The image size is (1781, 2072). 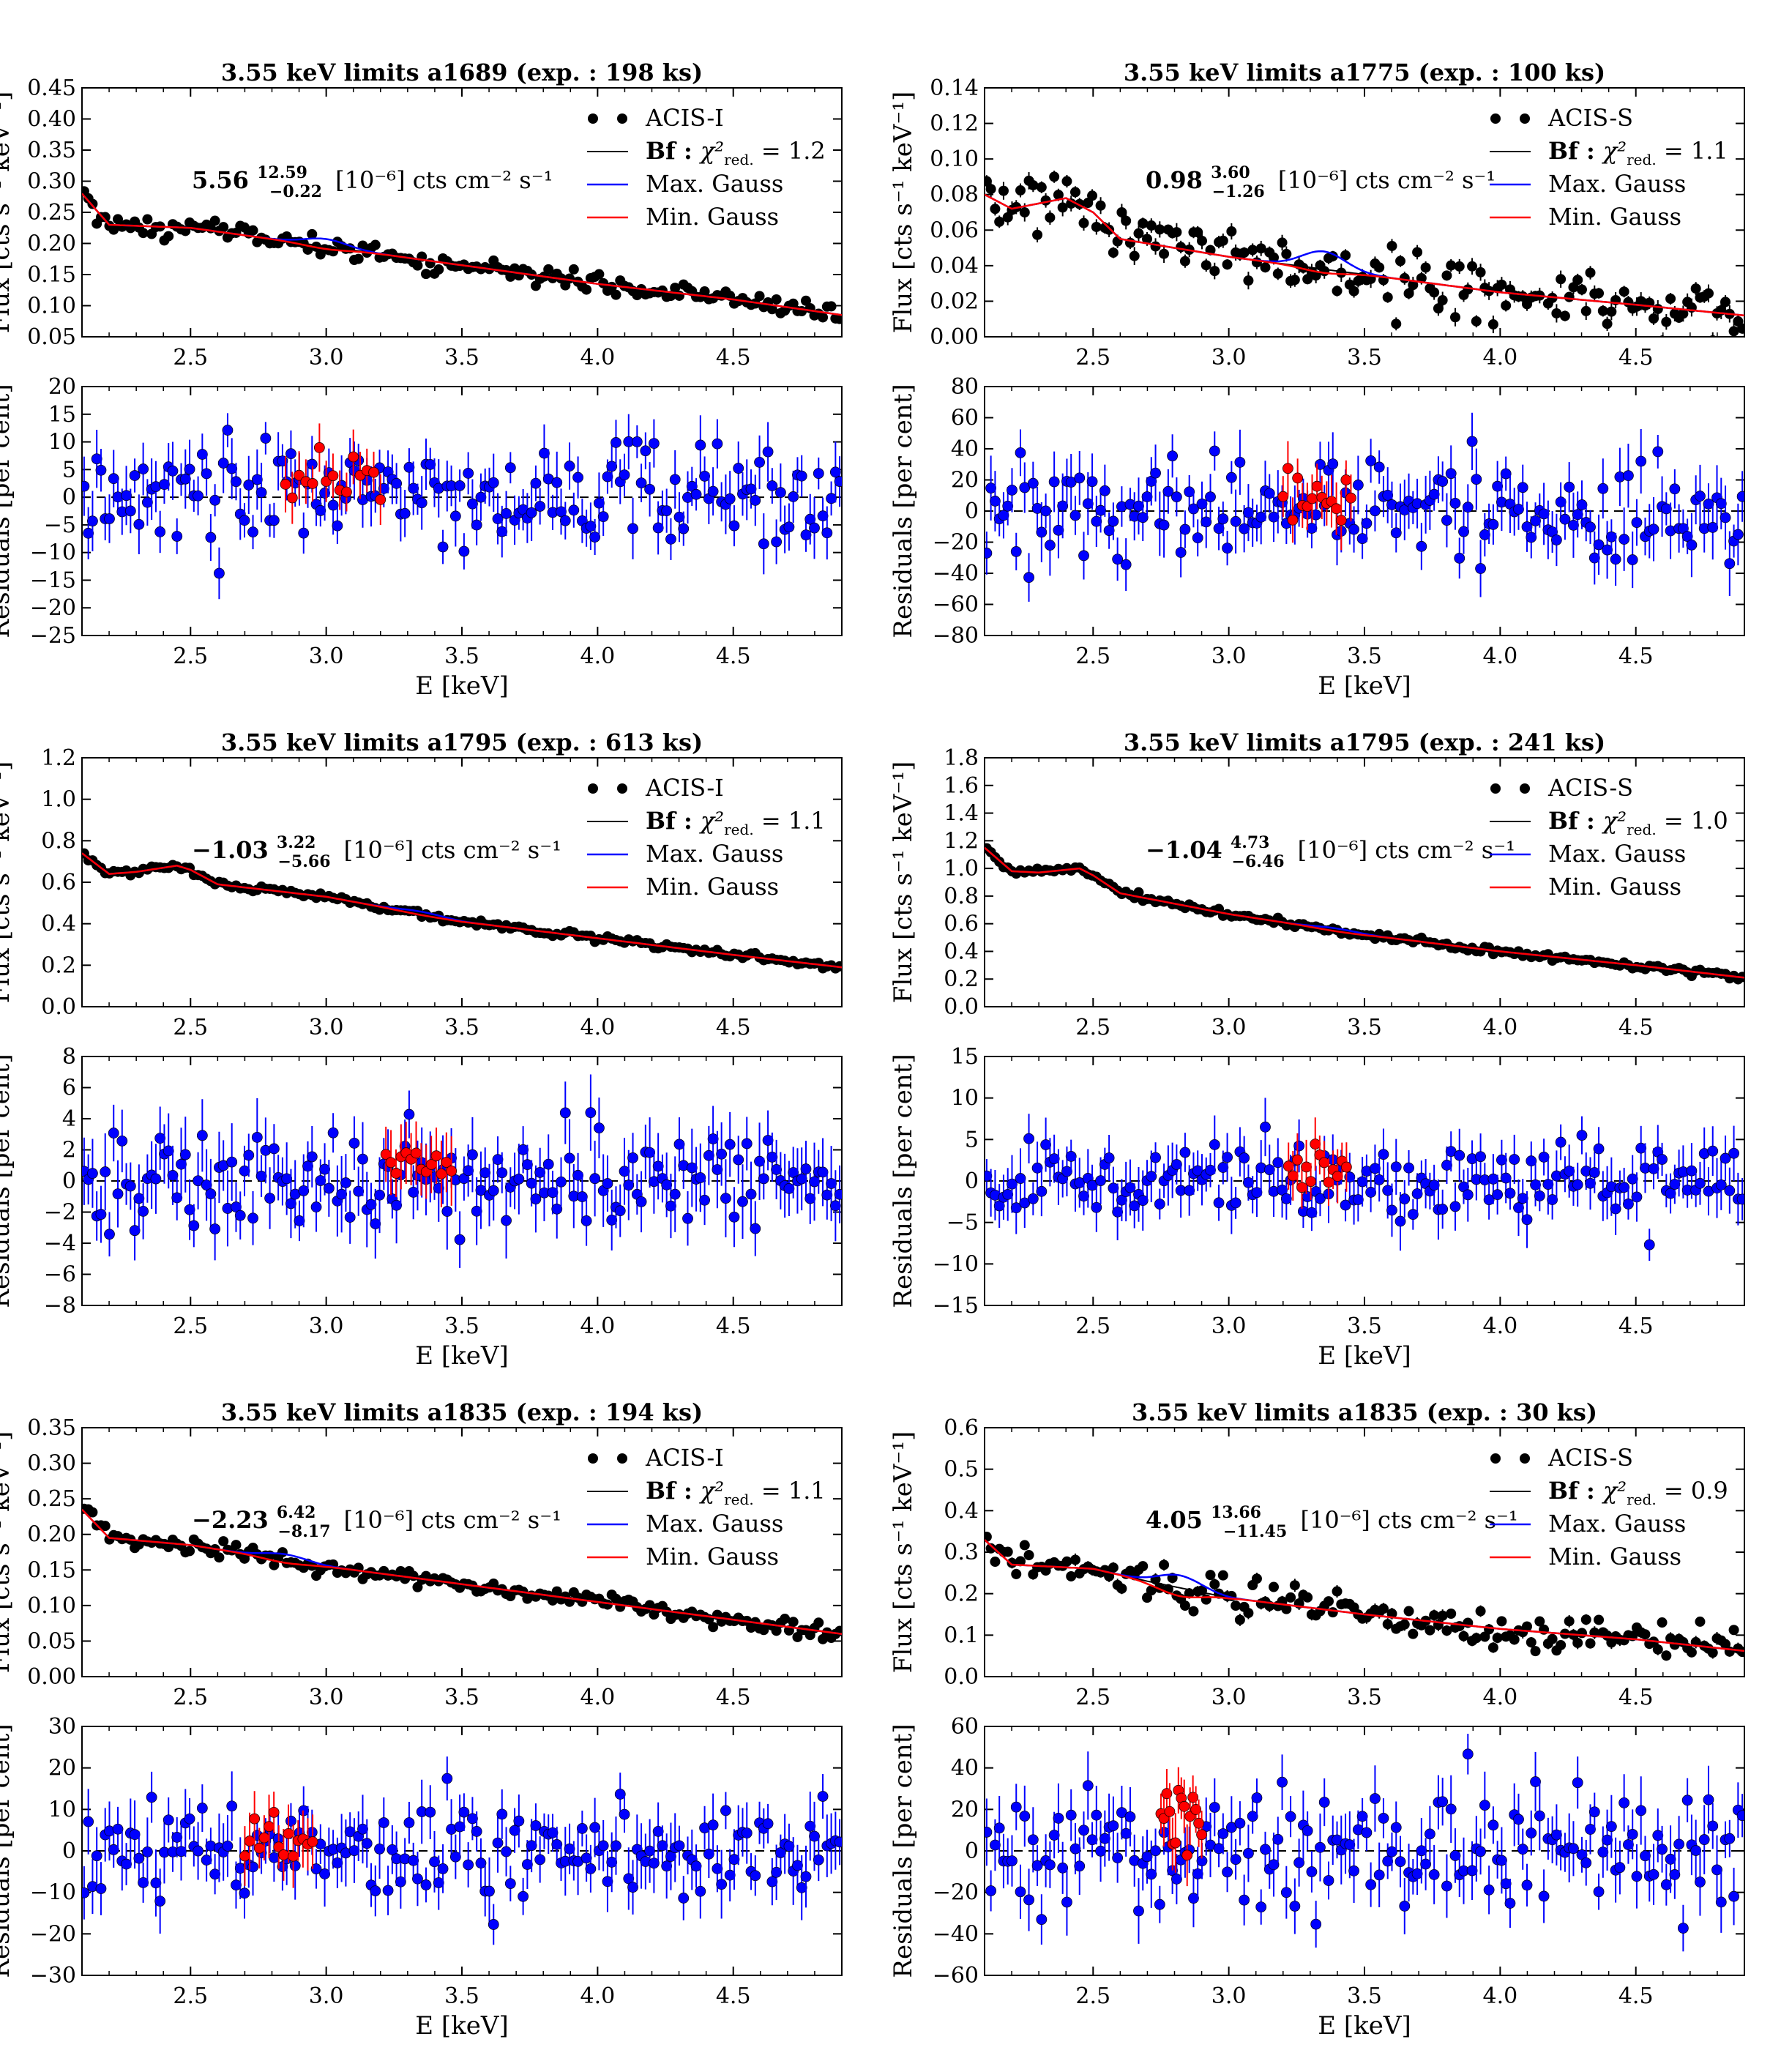 I want to click on residuals-ylabel: Residuals [per cent], so click(x=7, y=1851).